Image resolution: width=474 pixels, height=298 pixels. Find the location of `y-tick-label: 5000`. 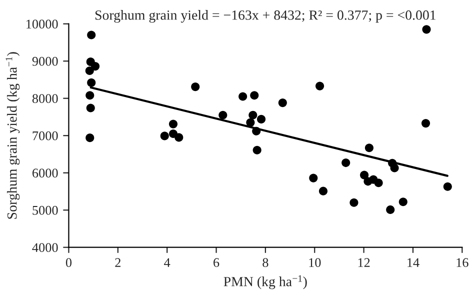

y-tick-label: 5000 is located at coordinates (45, 210).